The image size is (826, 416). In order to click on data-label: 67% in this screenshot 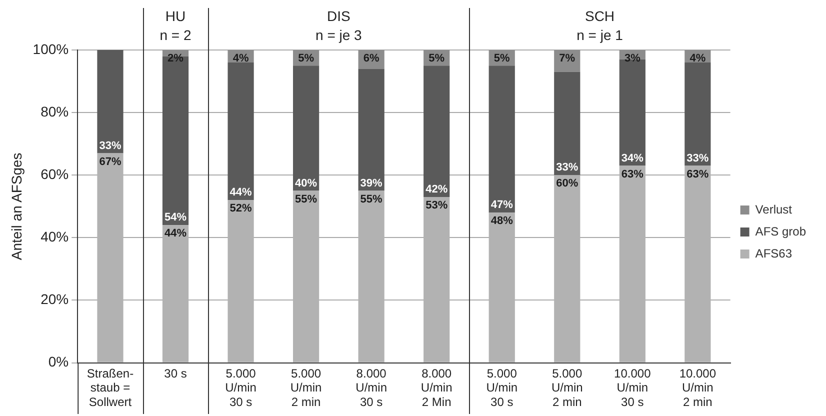, I will do `click(110, 162)`.